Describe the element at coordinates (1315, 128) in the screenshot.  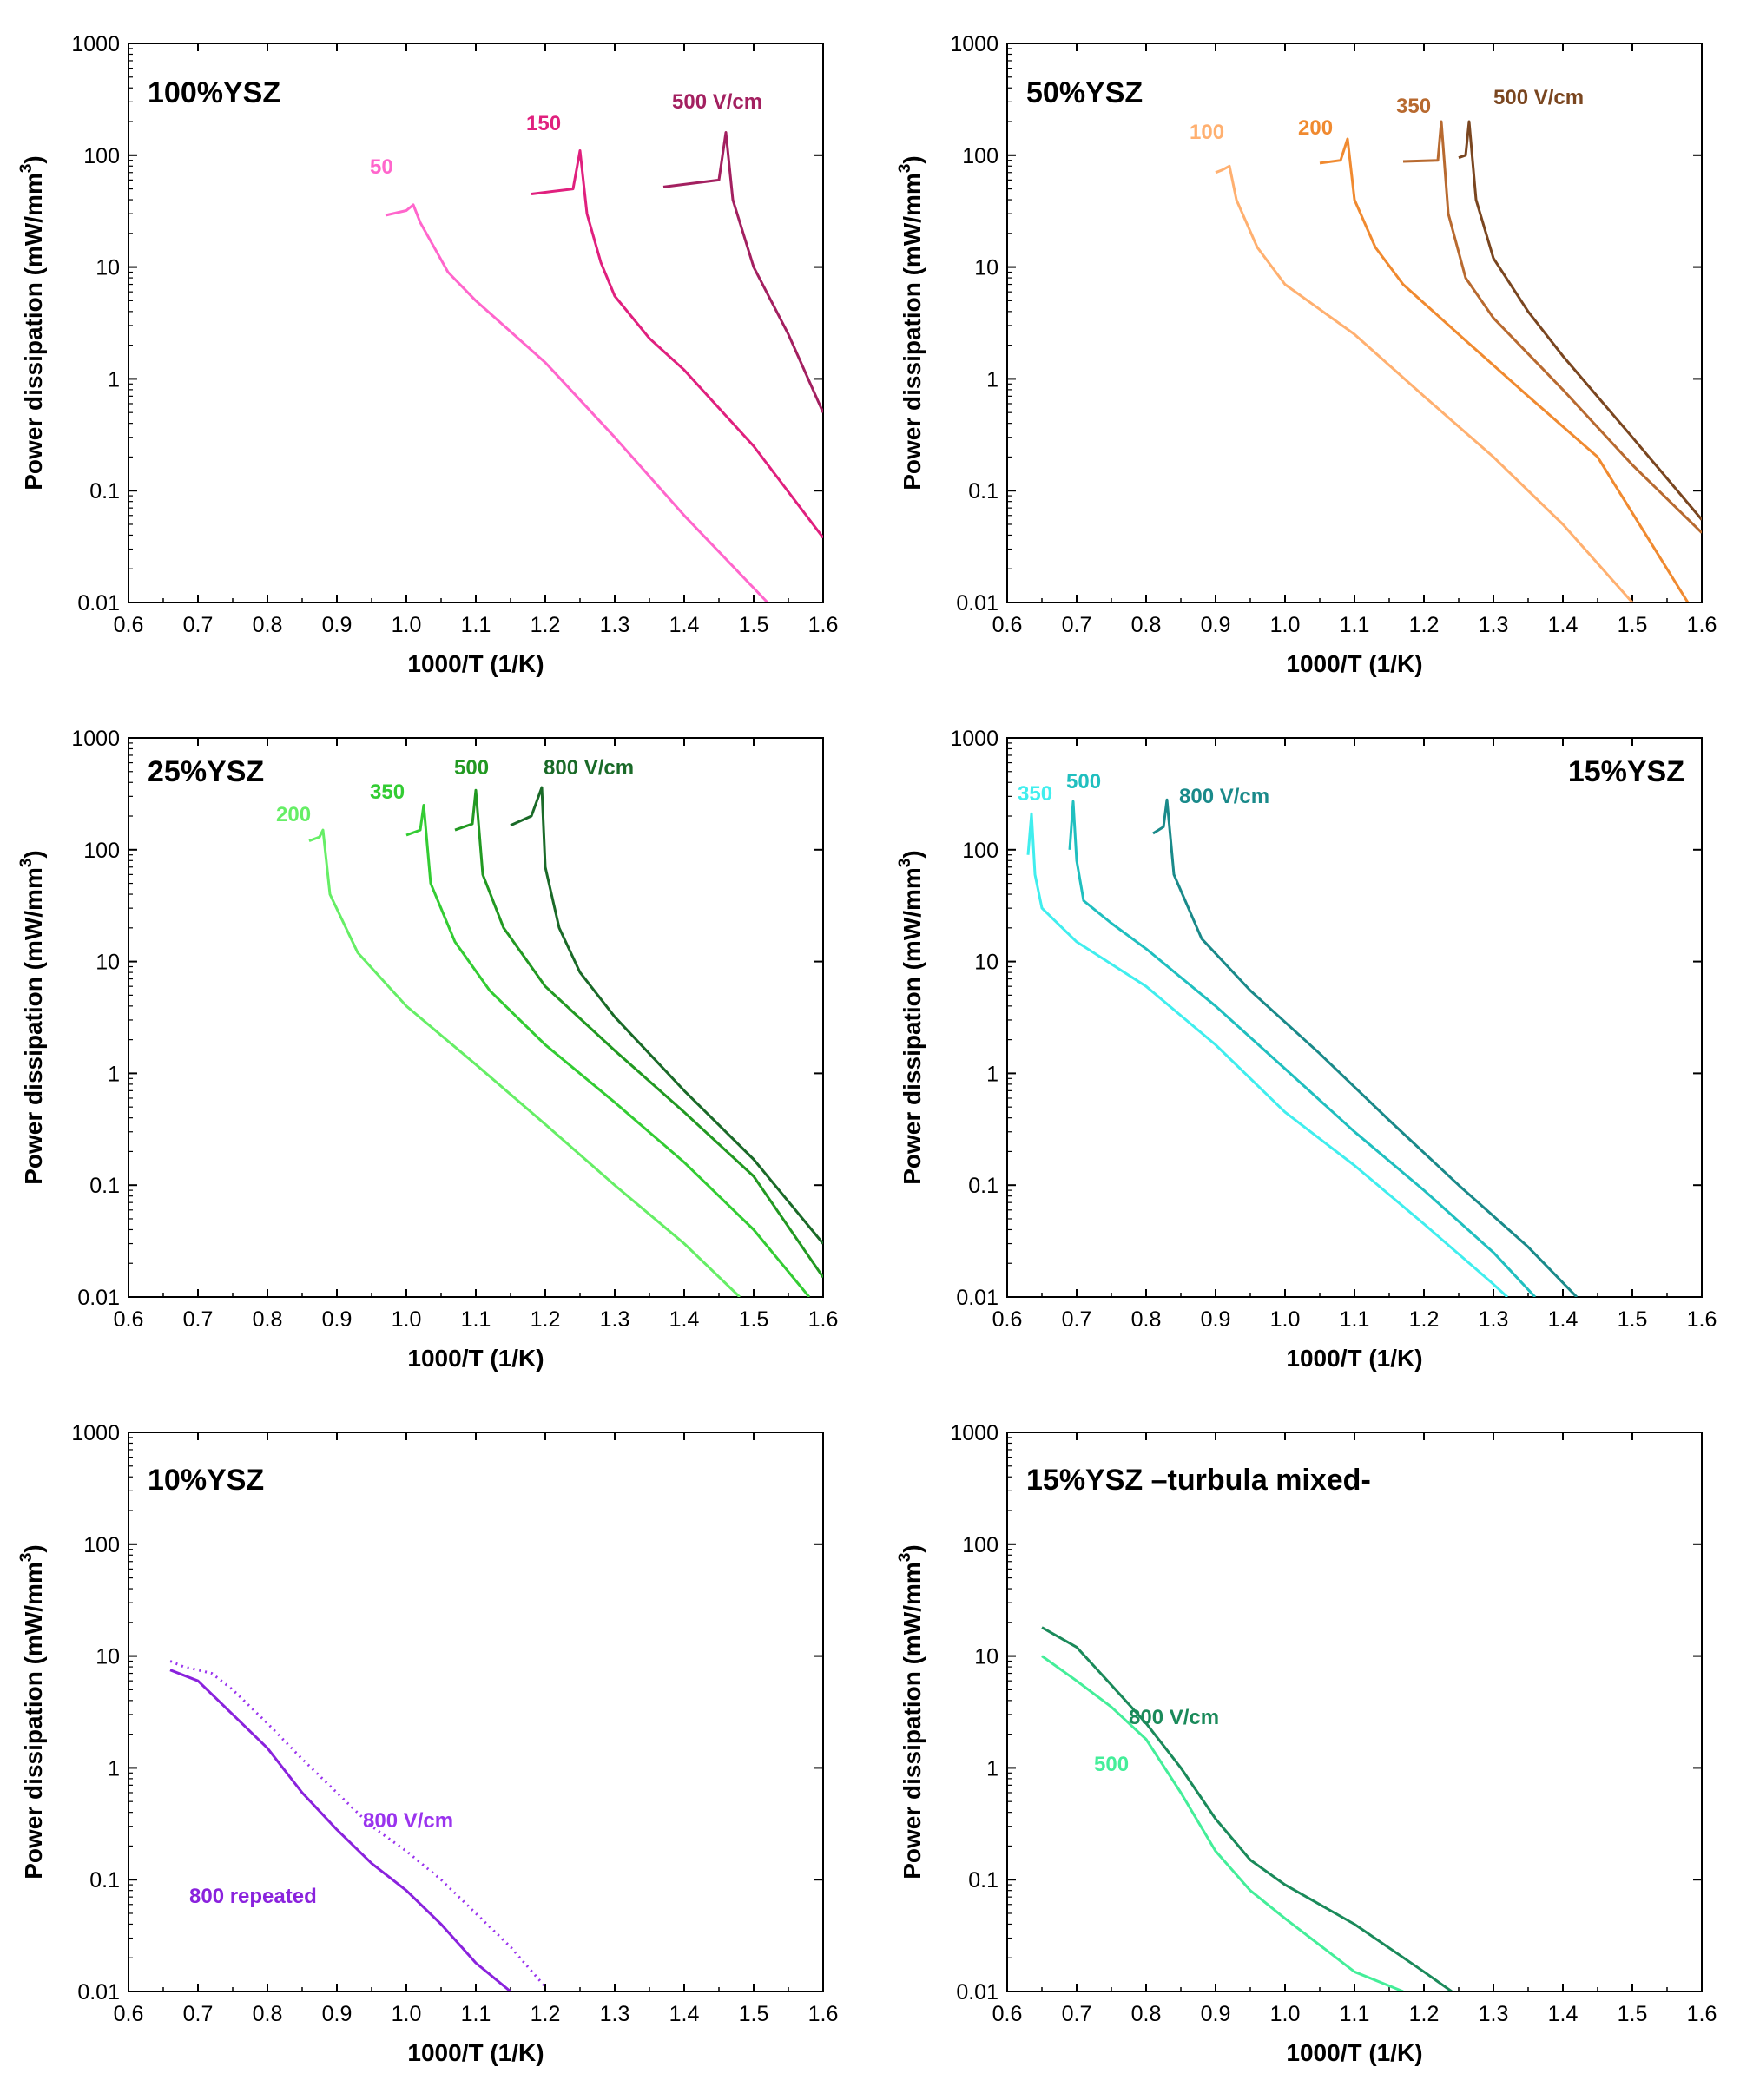
I see `series-label-2: 200` at that location.